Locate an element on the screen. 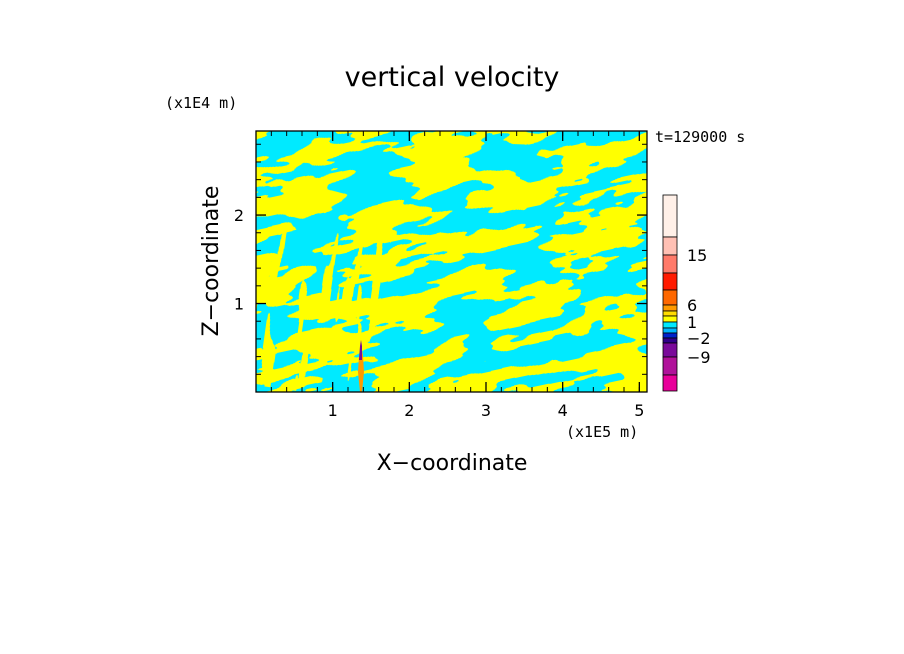 This screenshot has height=654, width=904. y-tick-label: 2 is located at coordinates (239, 215).